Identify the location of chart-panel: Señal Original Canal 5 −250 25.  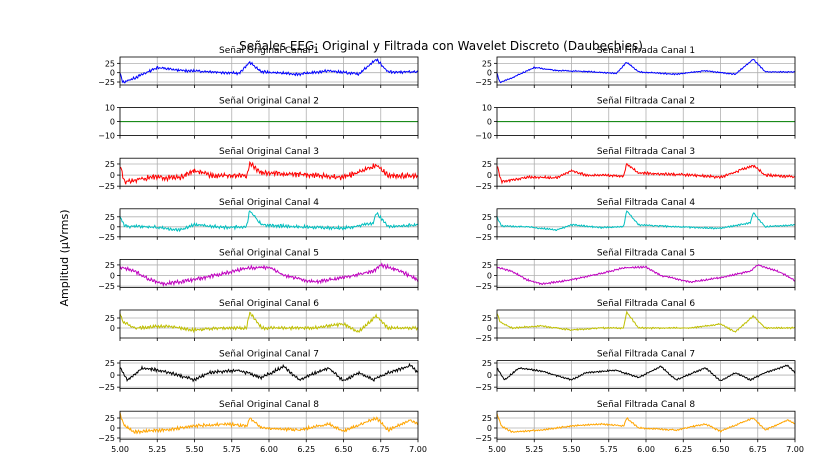
(258, 269).